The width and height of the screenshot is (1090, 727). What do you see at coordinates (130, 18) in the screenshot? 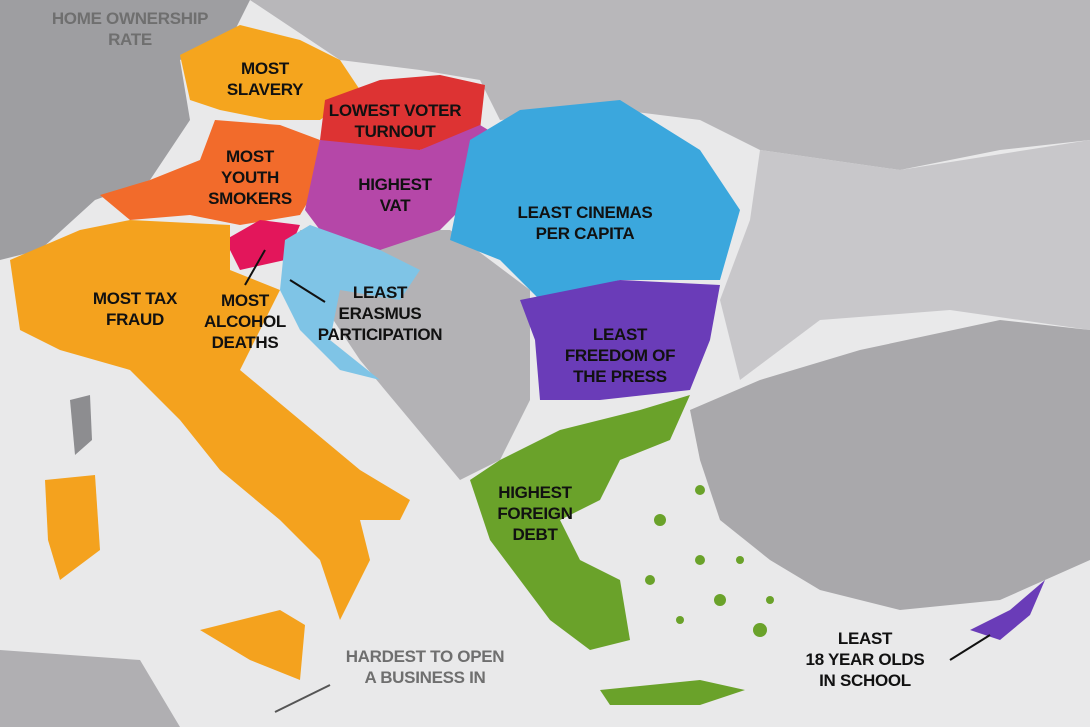
I see `label-line: HOME OWNERSHIP` at bounding box center [130, 18].